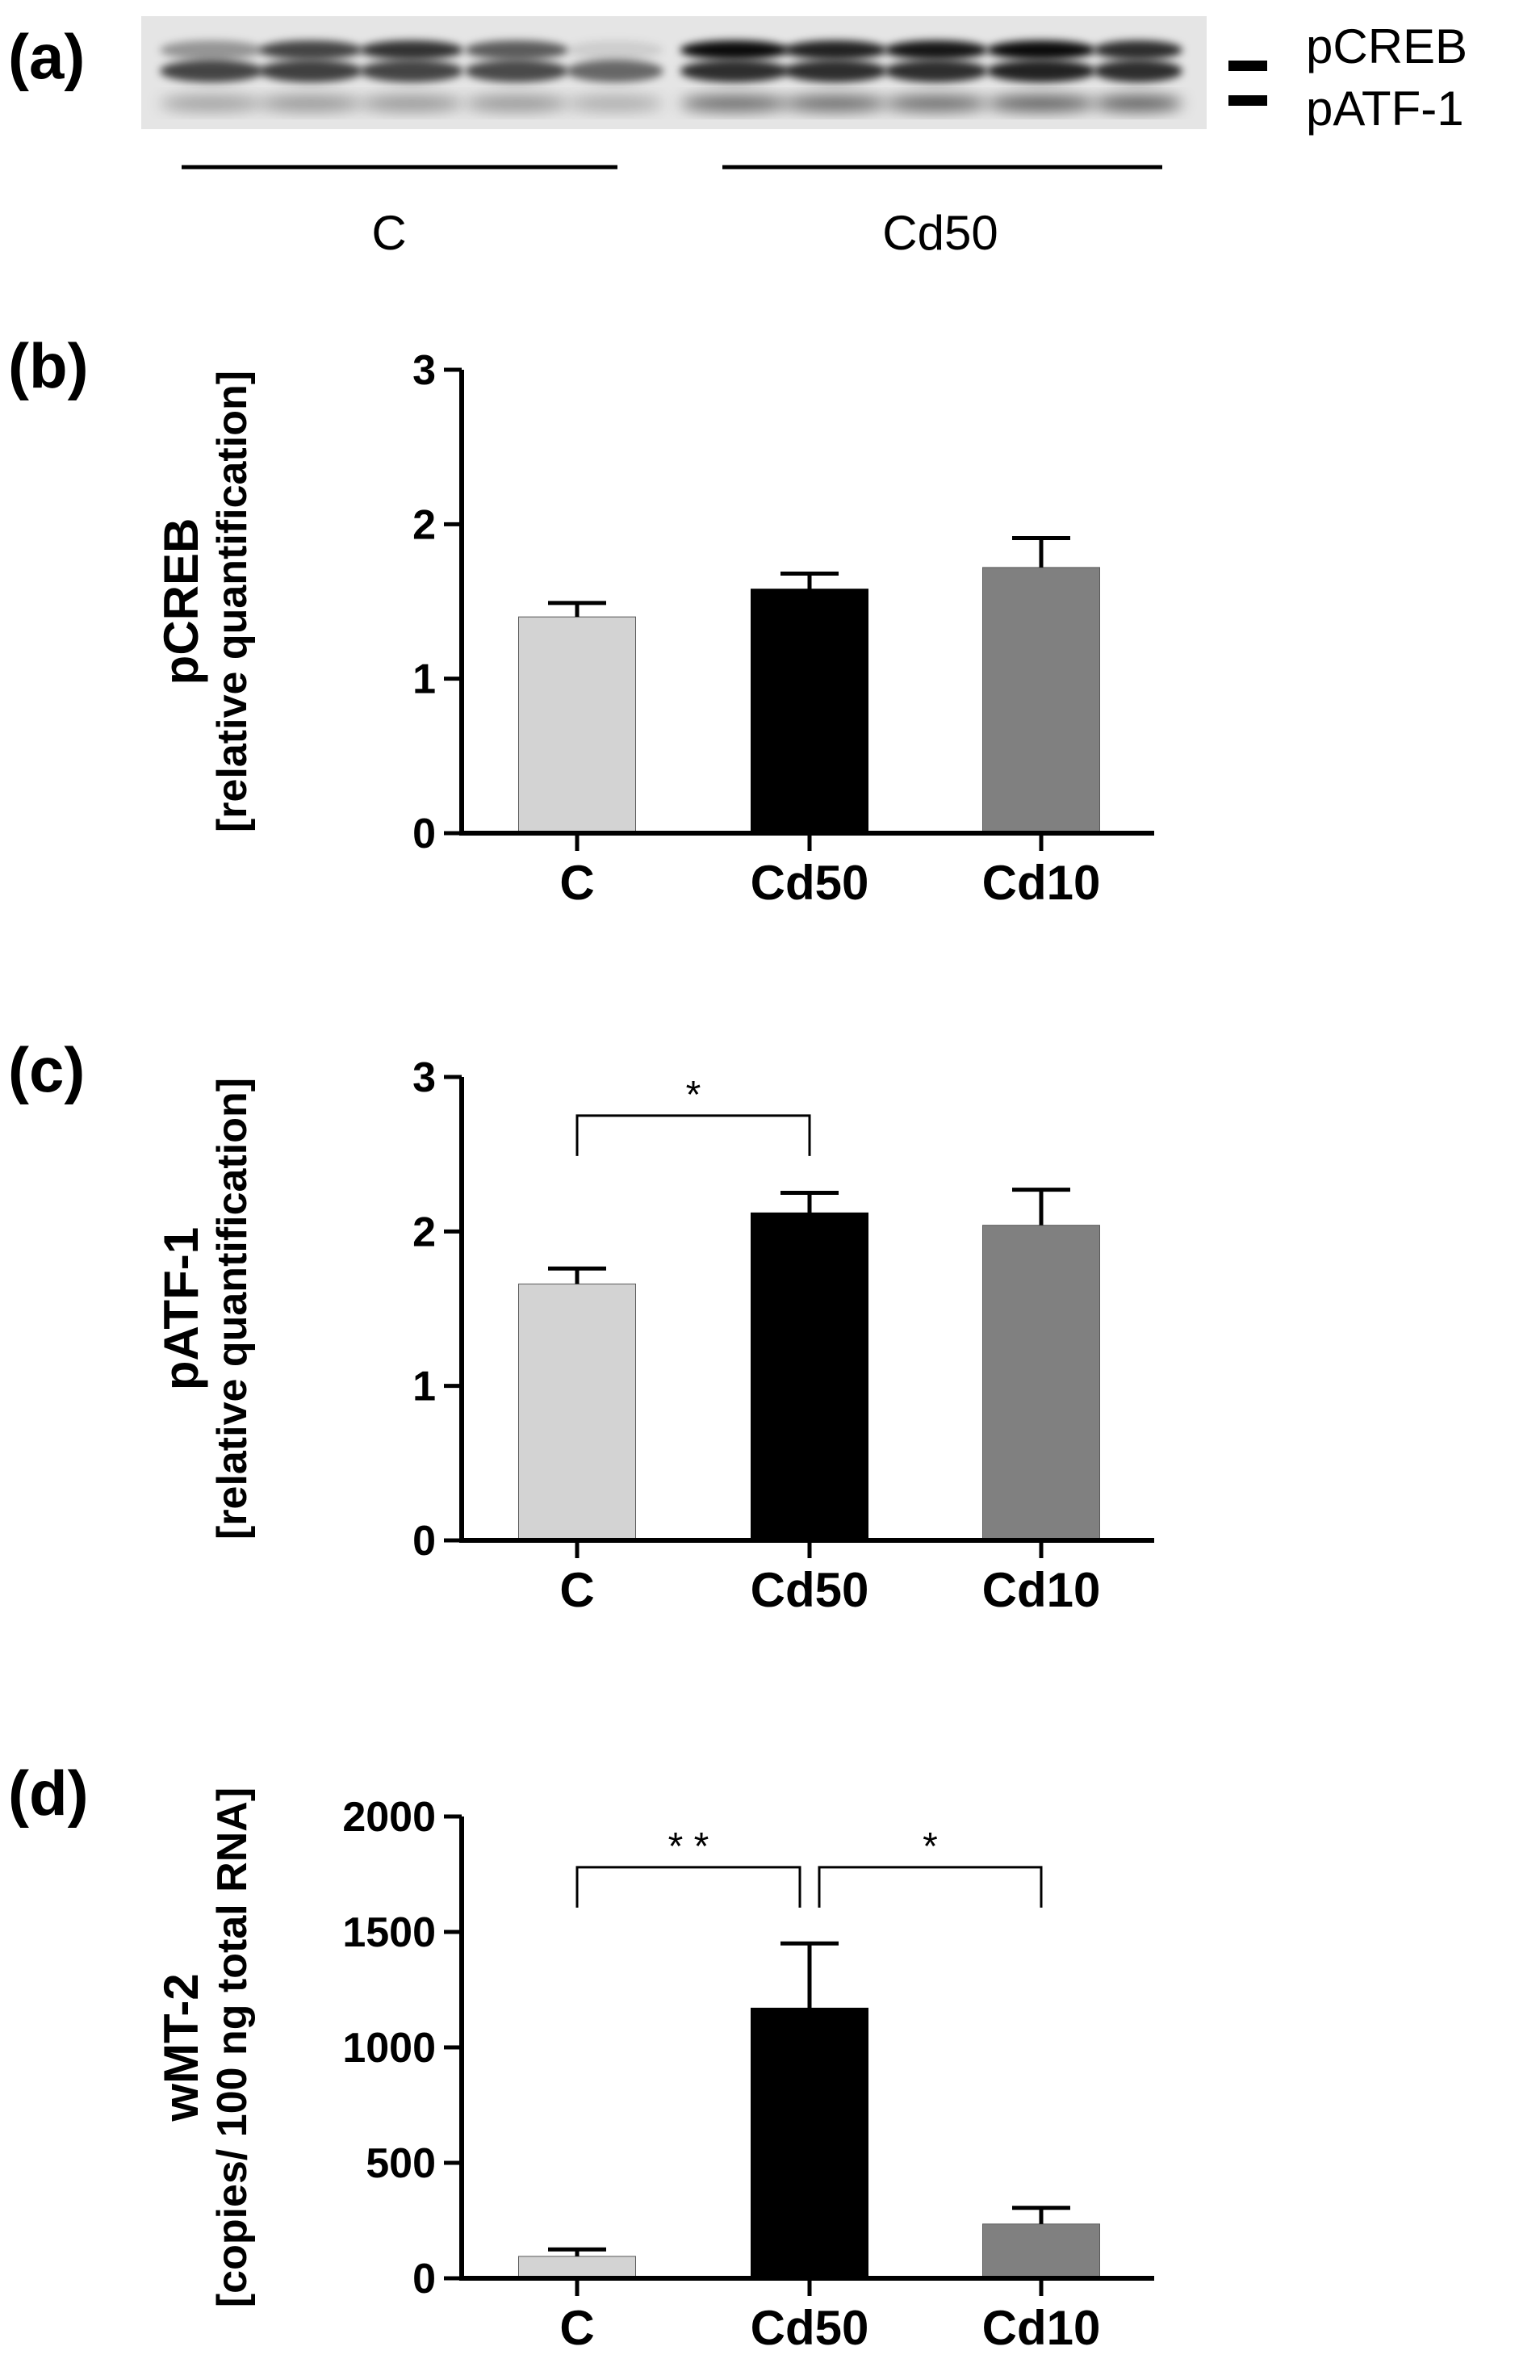 This screenshot has width=1540, height=2380. What do you see at coordinates (48, 1793) in the screenshot?
I see `panel-d-label: (d)` at bounding box center [48, 1793].